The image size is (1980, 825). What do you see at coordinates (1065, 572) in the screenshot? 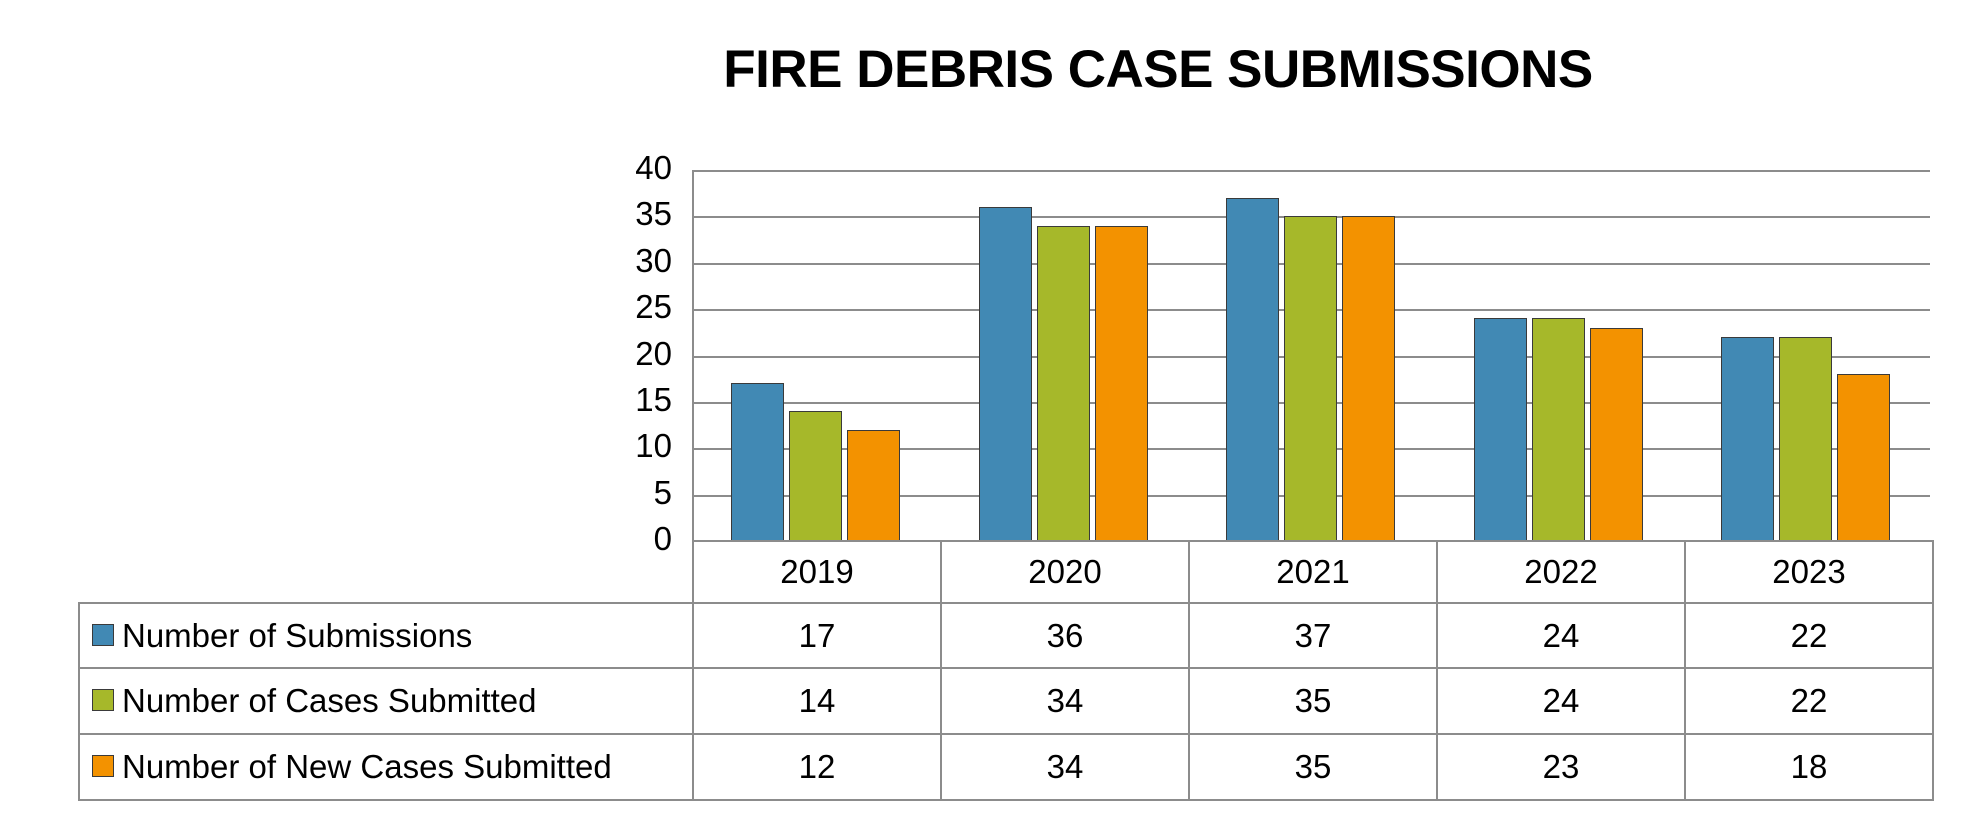
I see `table-header-cell: 2020` at bounding box center [1065, 572].